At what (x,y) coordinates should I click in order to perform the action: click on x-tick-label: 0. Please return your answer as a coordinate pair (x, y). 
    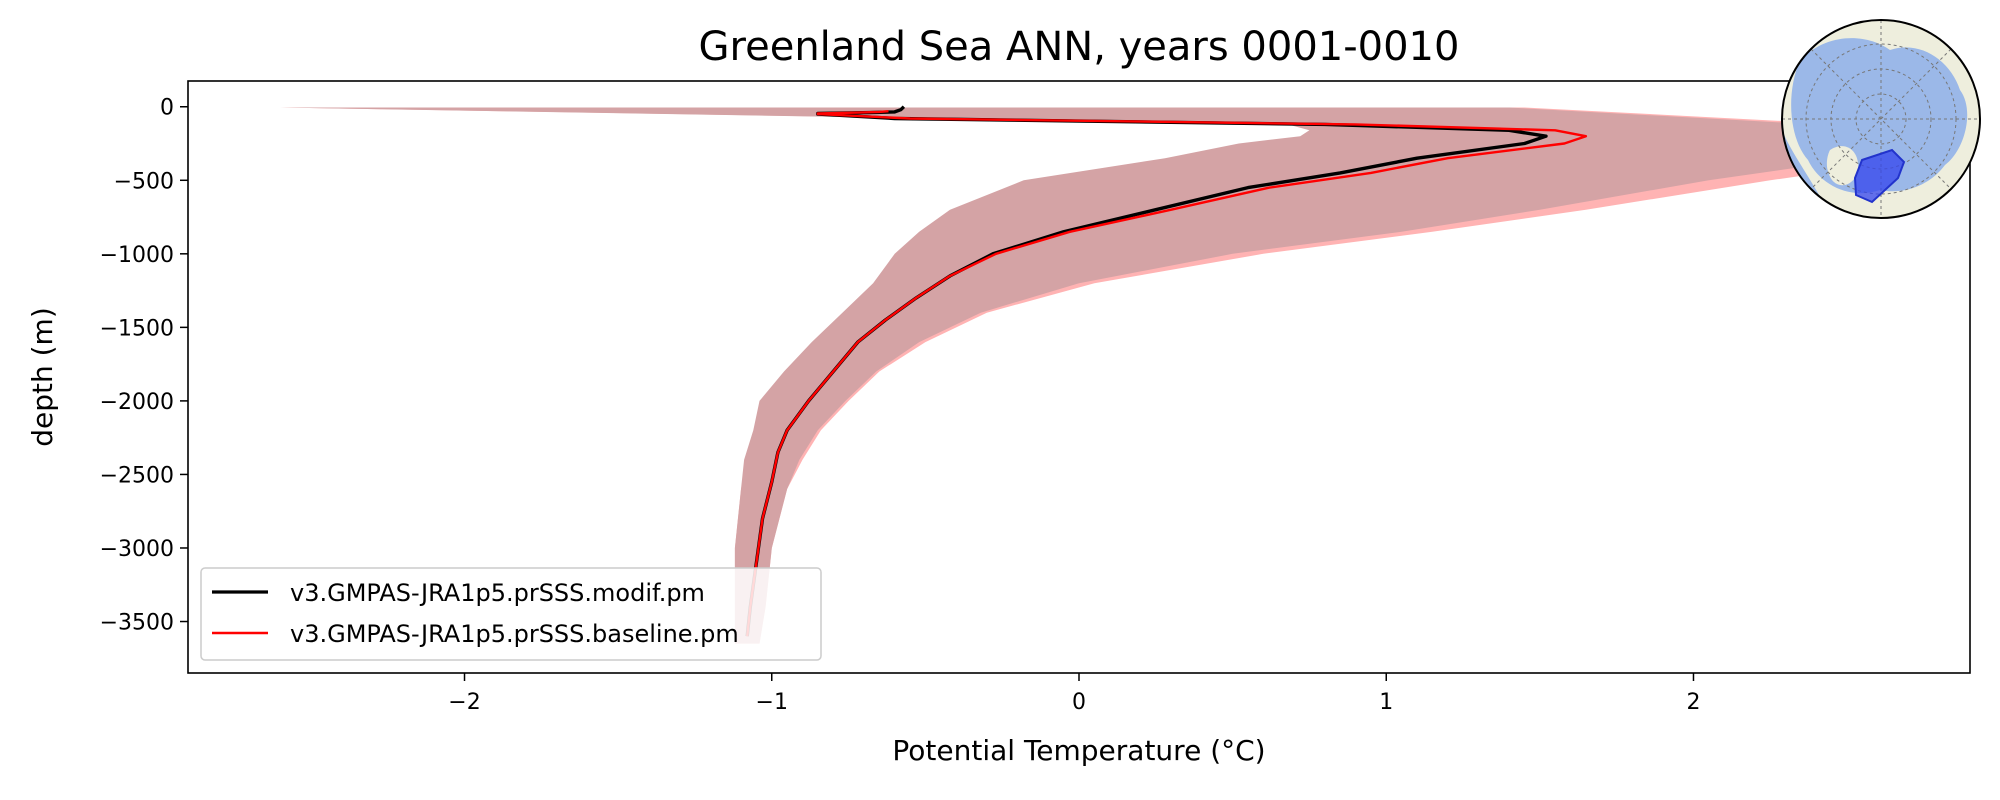
    Looking at the image, I should click on (1079, 702).